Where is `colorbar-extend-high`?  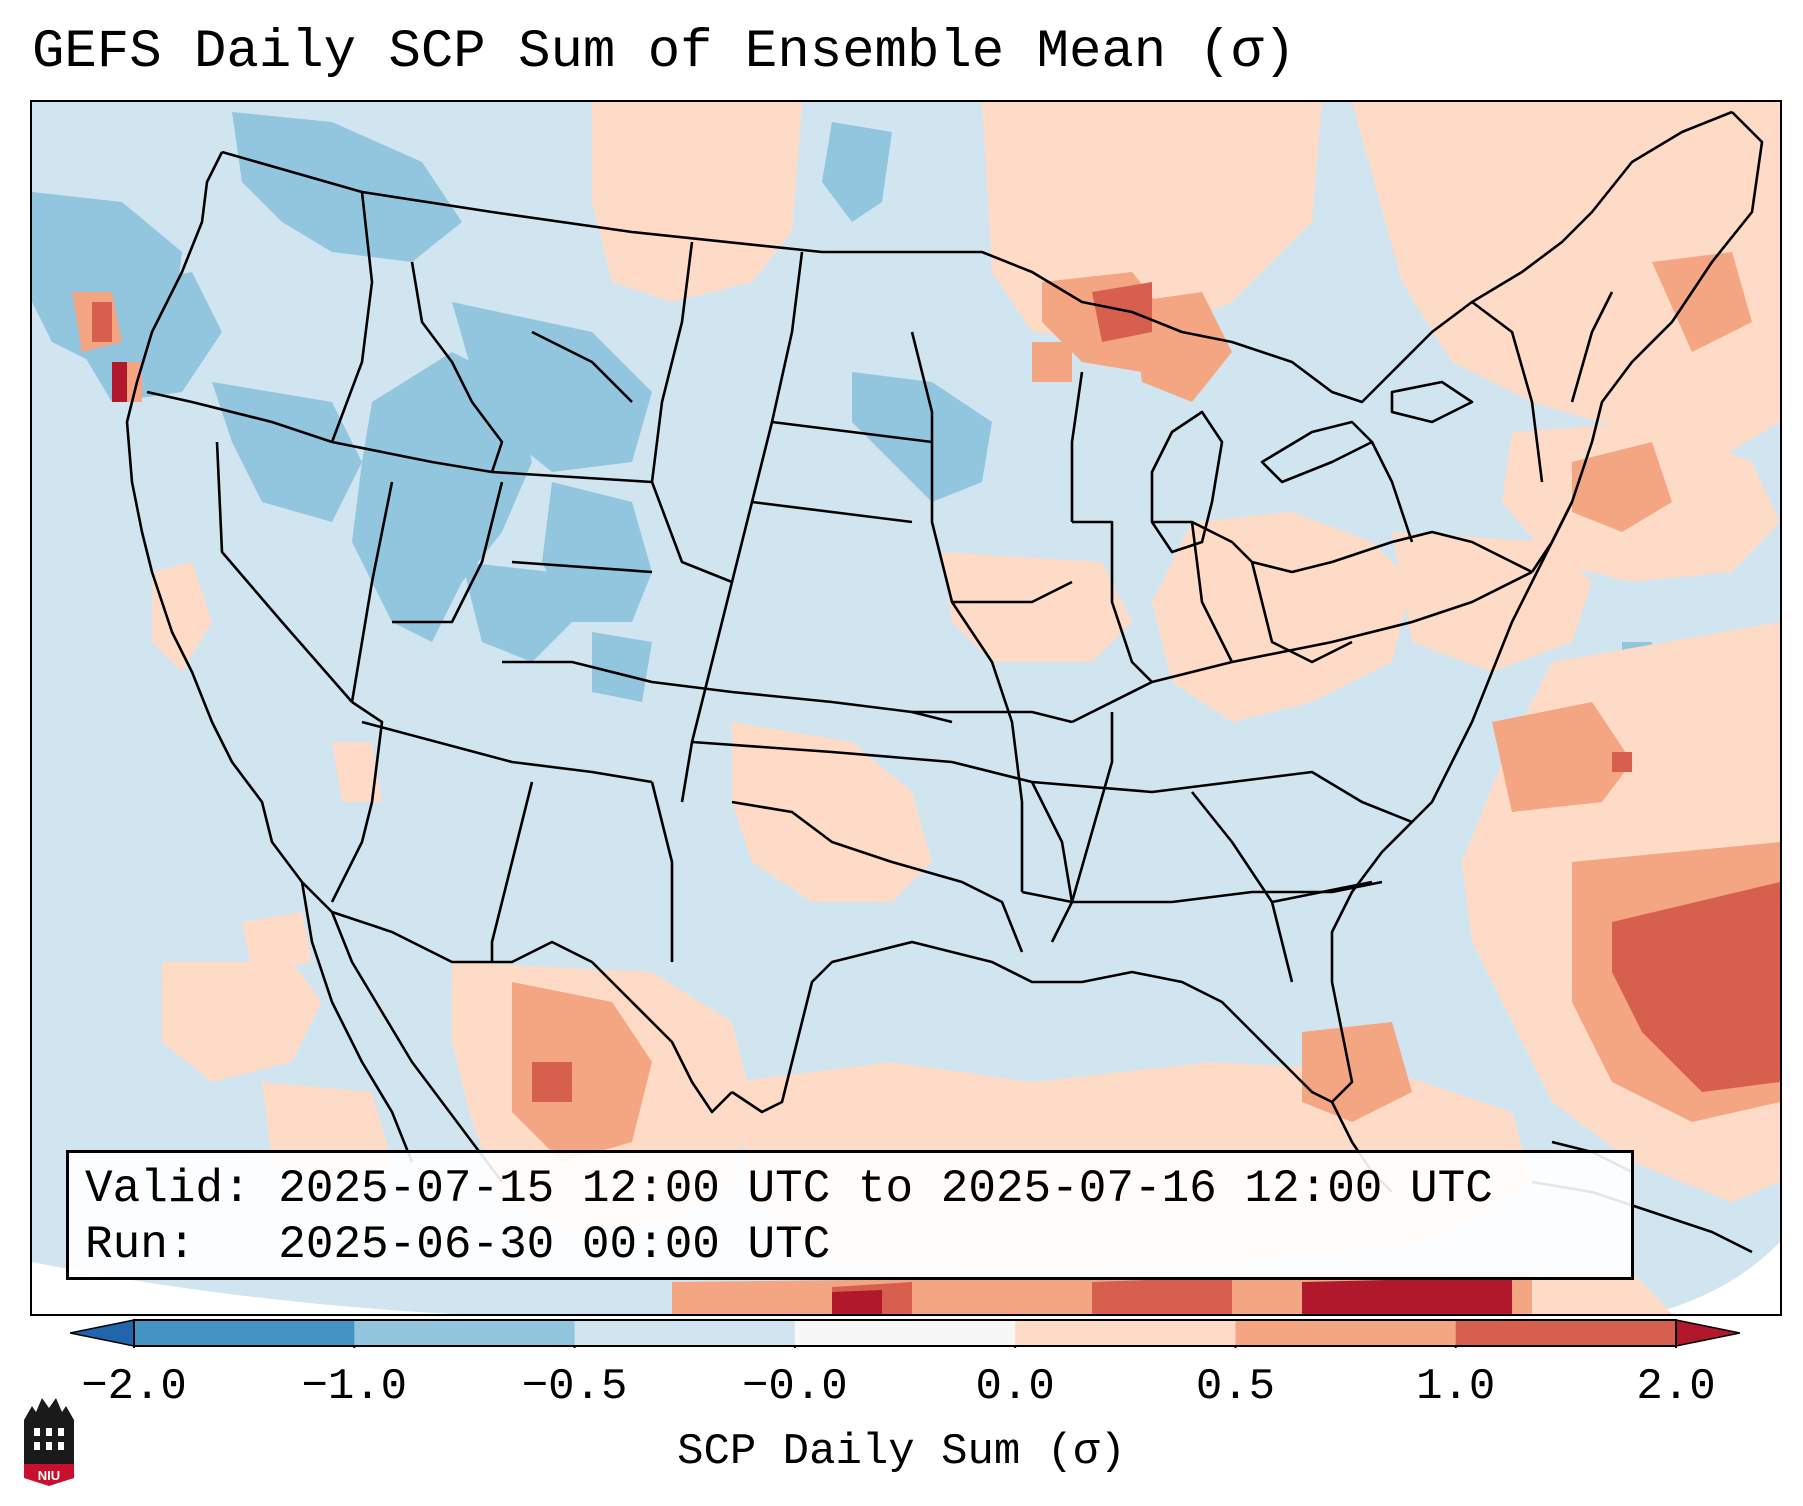 colorbar-extend-high is located at coordinates (1707, 1333).